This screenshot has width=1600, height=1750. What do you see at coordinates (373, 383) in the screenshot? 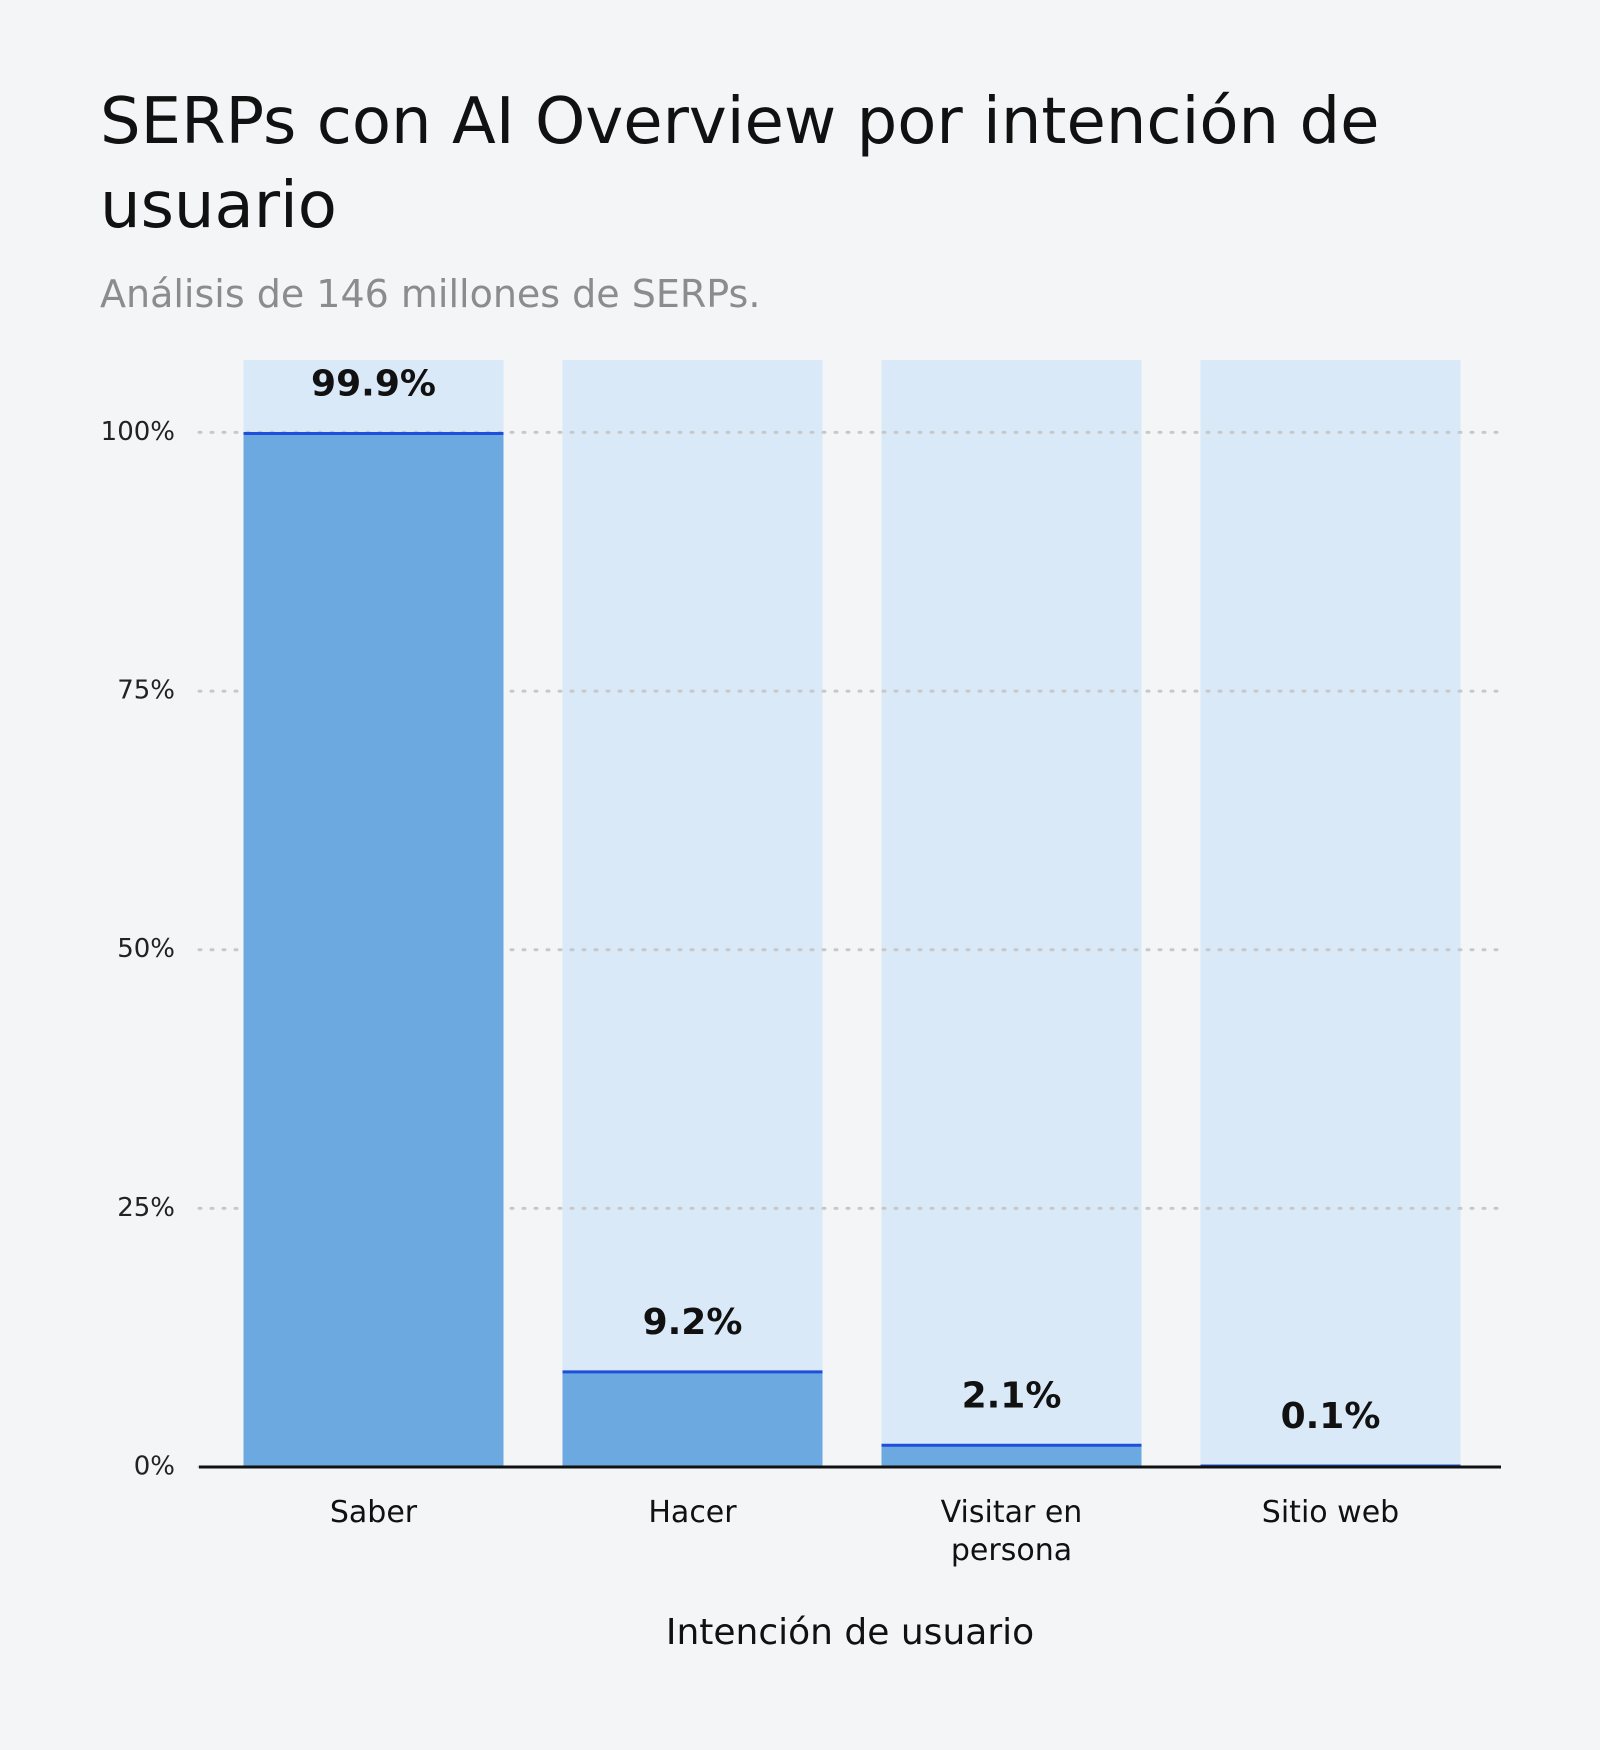
I see `value-label: 99.9%` at bounding box center [373, 383].